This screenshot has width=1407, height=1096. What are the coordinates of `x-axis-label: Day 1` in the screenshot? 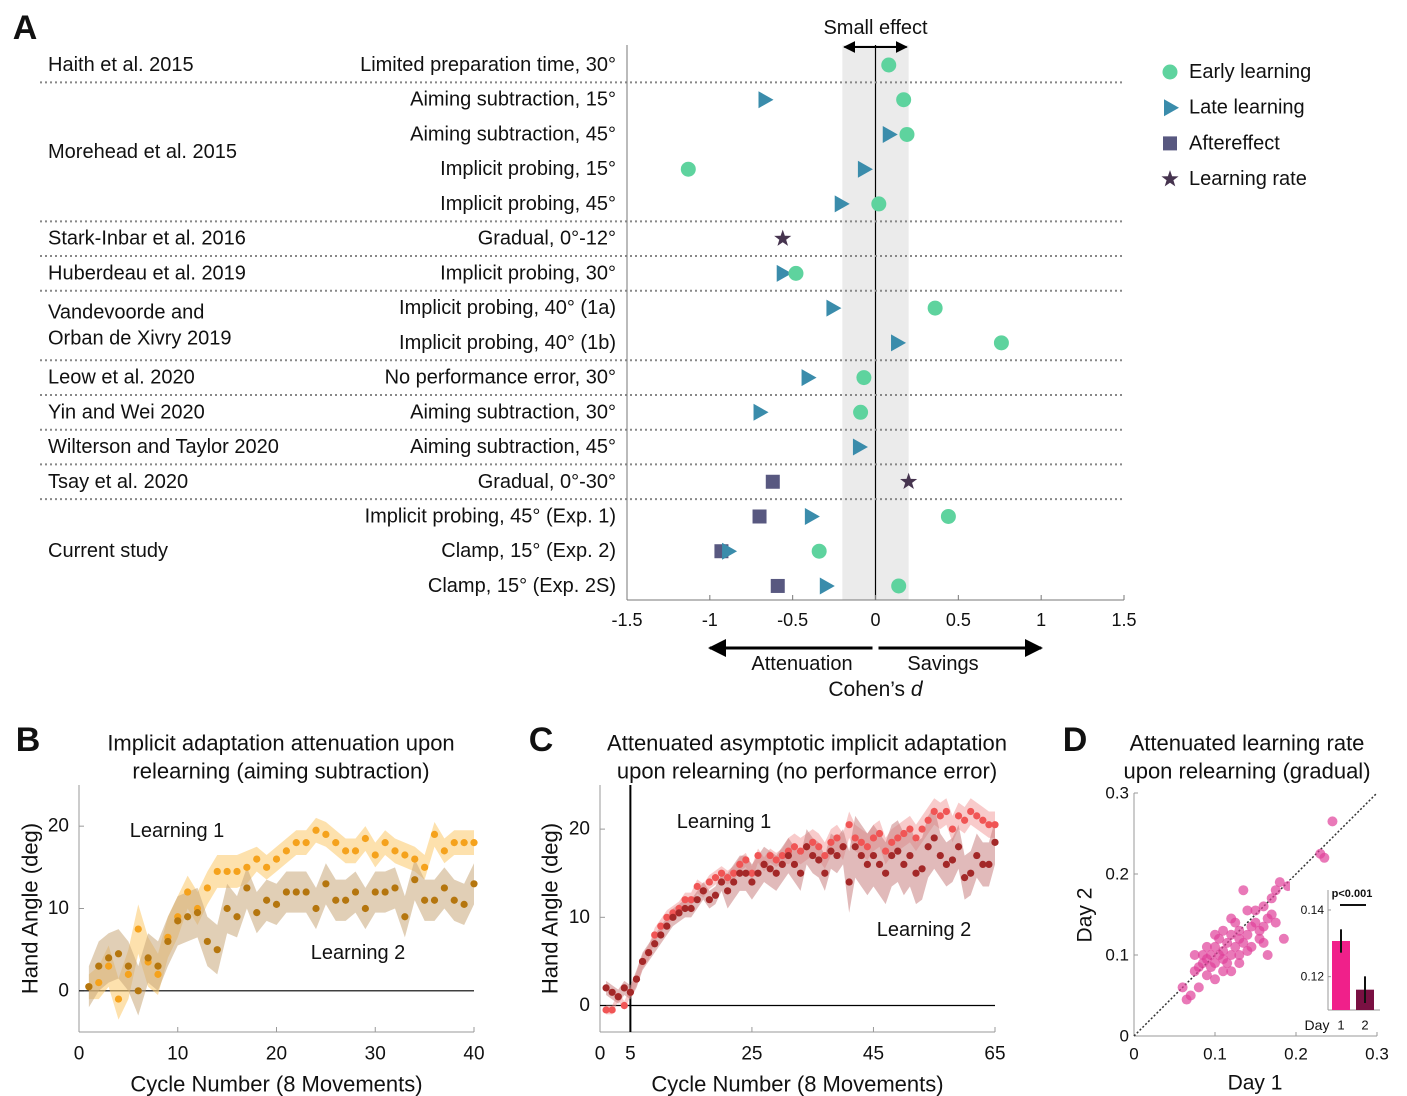 It's located at (1255, 1083).